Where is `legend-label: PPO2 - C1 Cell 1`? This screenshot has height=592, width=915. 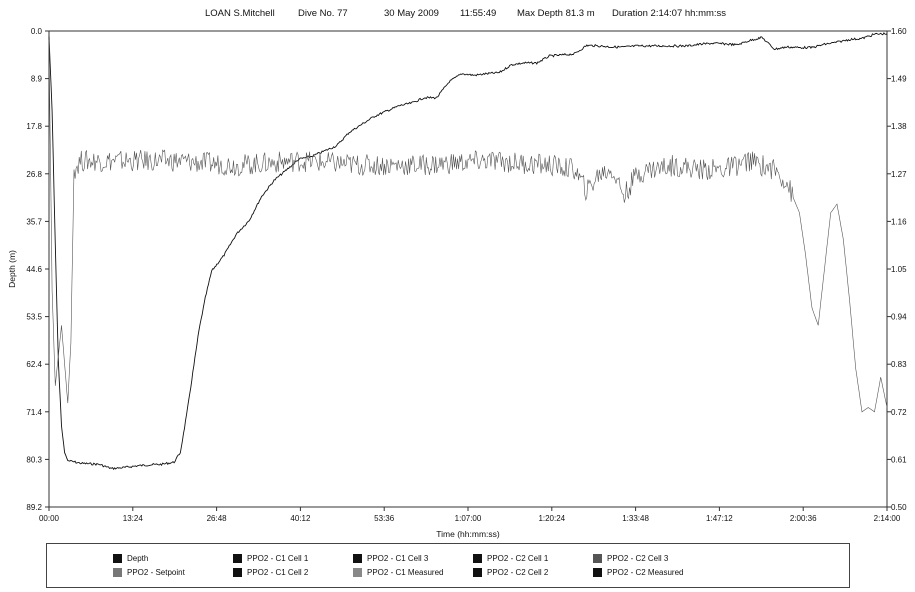 legend-label: PPO2 - C1 Cell 1 is located at coordinates (278, 558).